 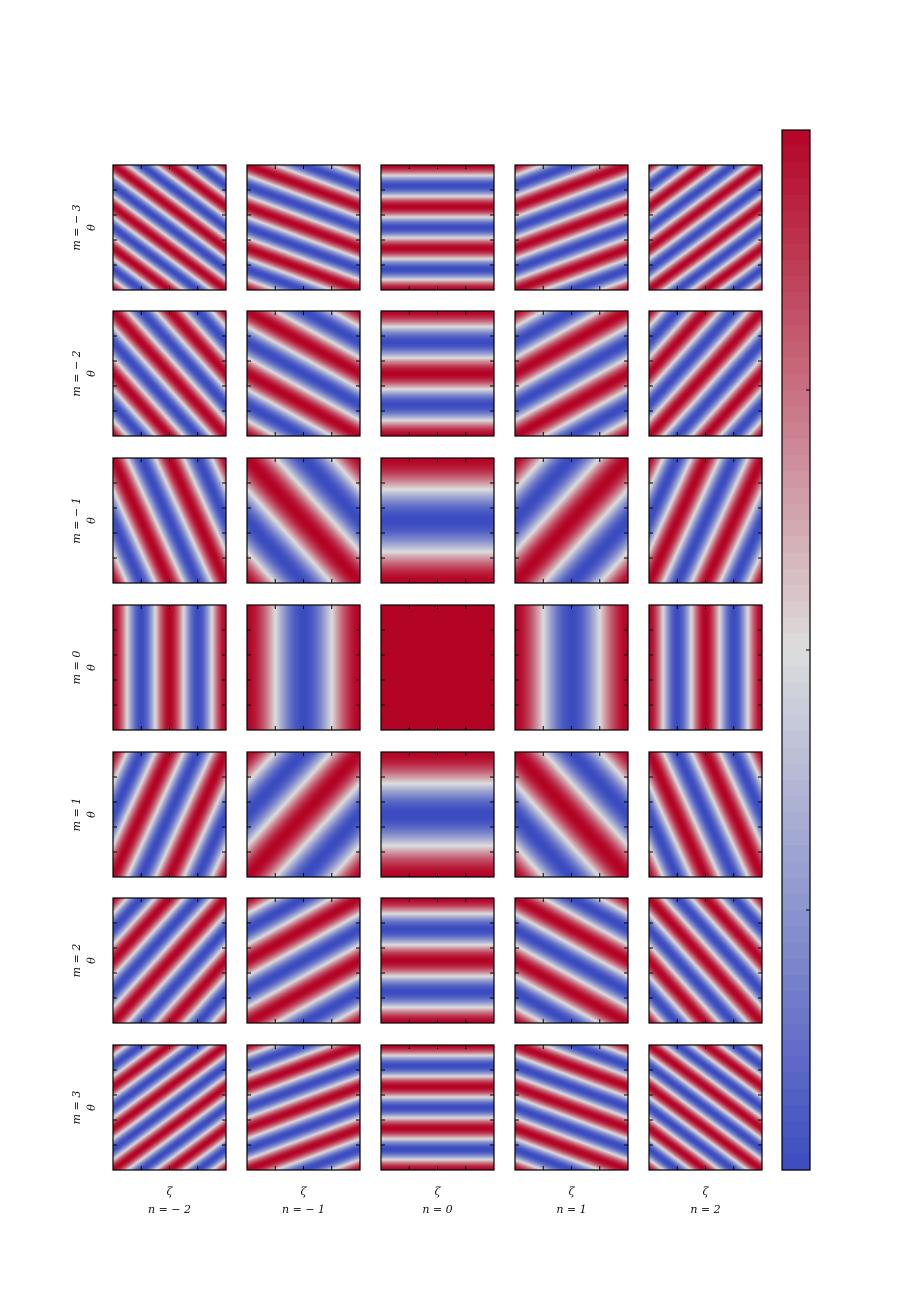 What do you see at coordinates (705, 227) in the screenshot?
I see `heatmap-panel-m-3-n2` at bounding box center [705, 227].